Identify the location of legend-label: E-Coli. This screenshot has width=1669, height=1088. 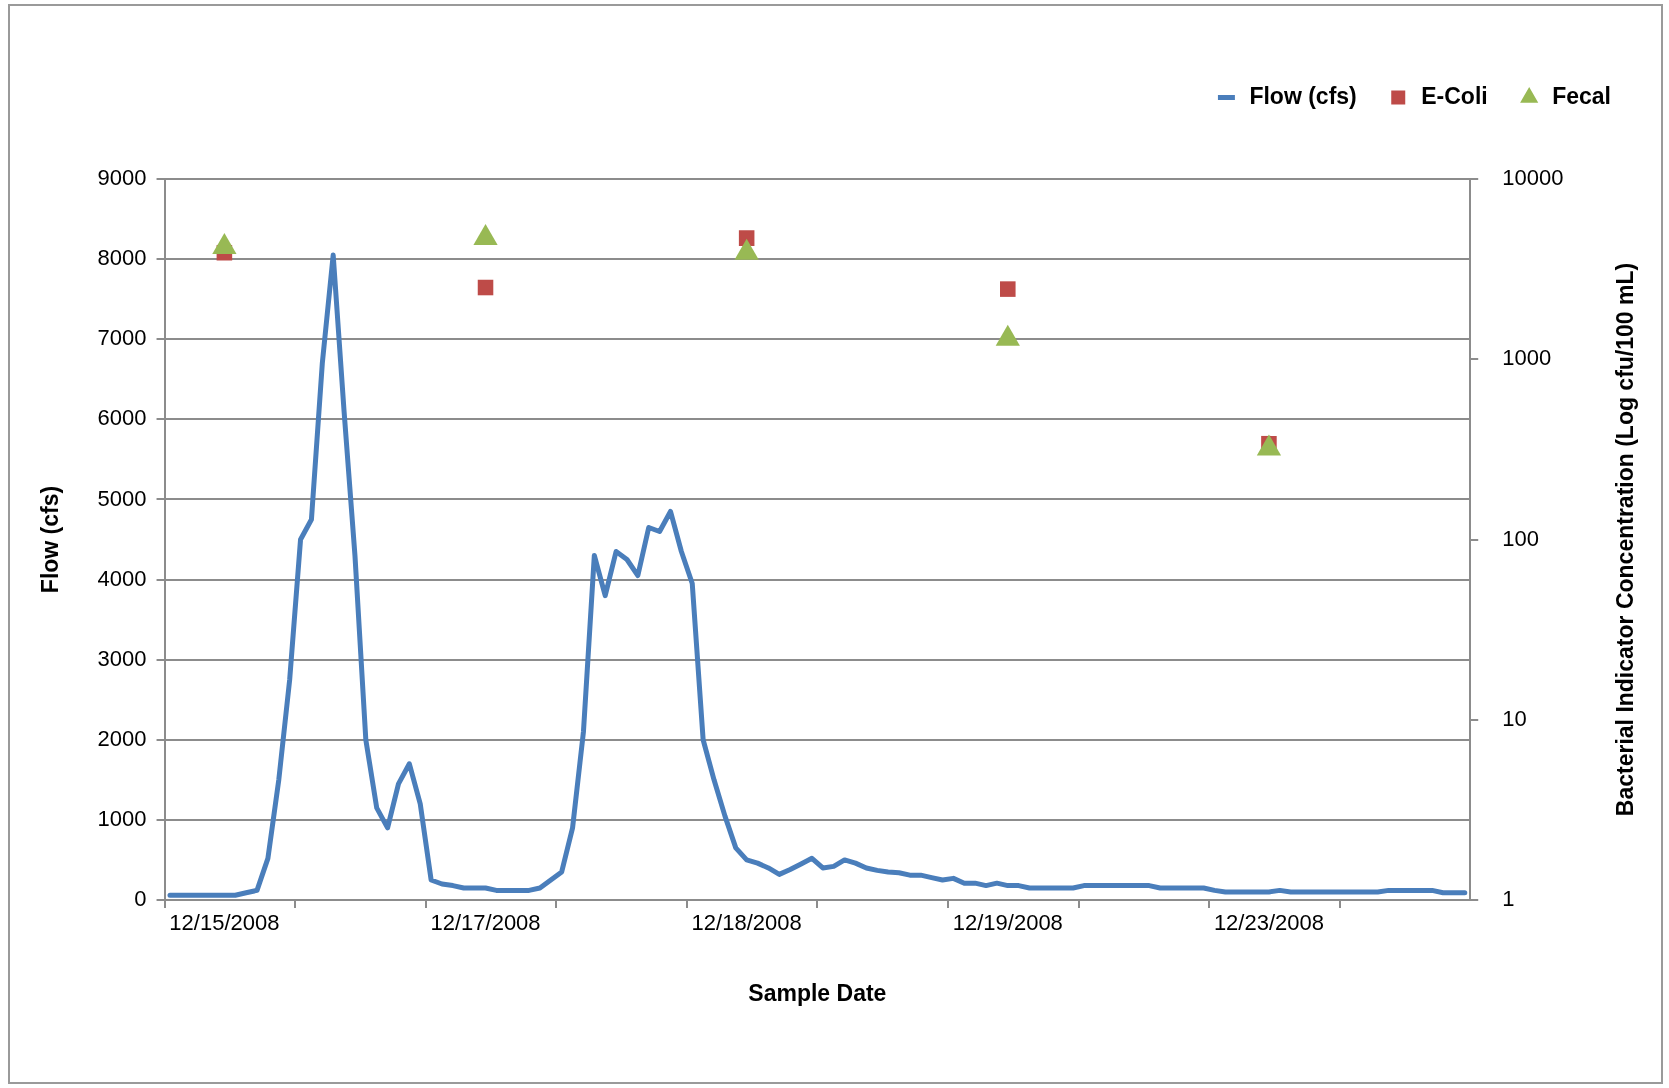
(1454, 95).